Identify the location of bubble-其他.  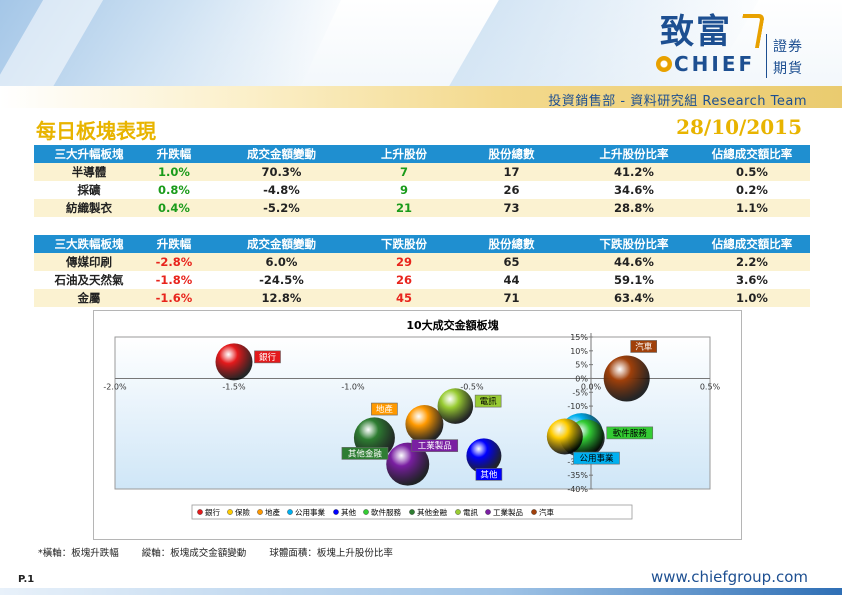
(484, 456).